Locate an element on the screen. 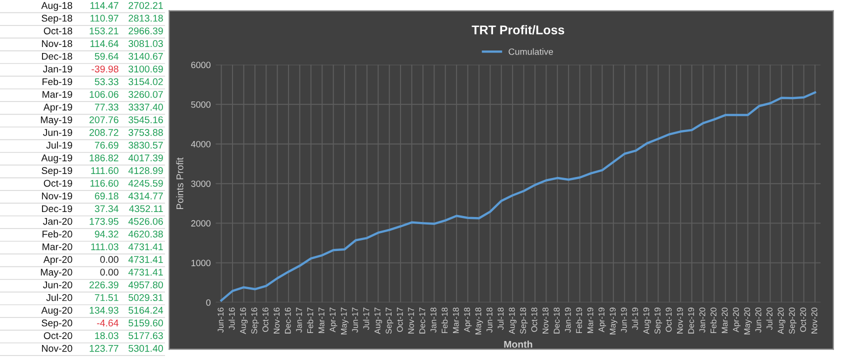 This screenshot has height=360, width=846. x-tick-label: Oct-19 is located at coordinates (669, 320).